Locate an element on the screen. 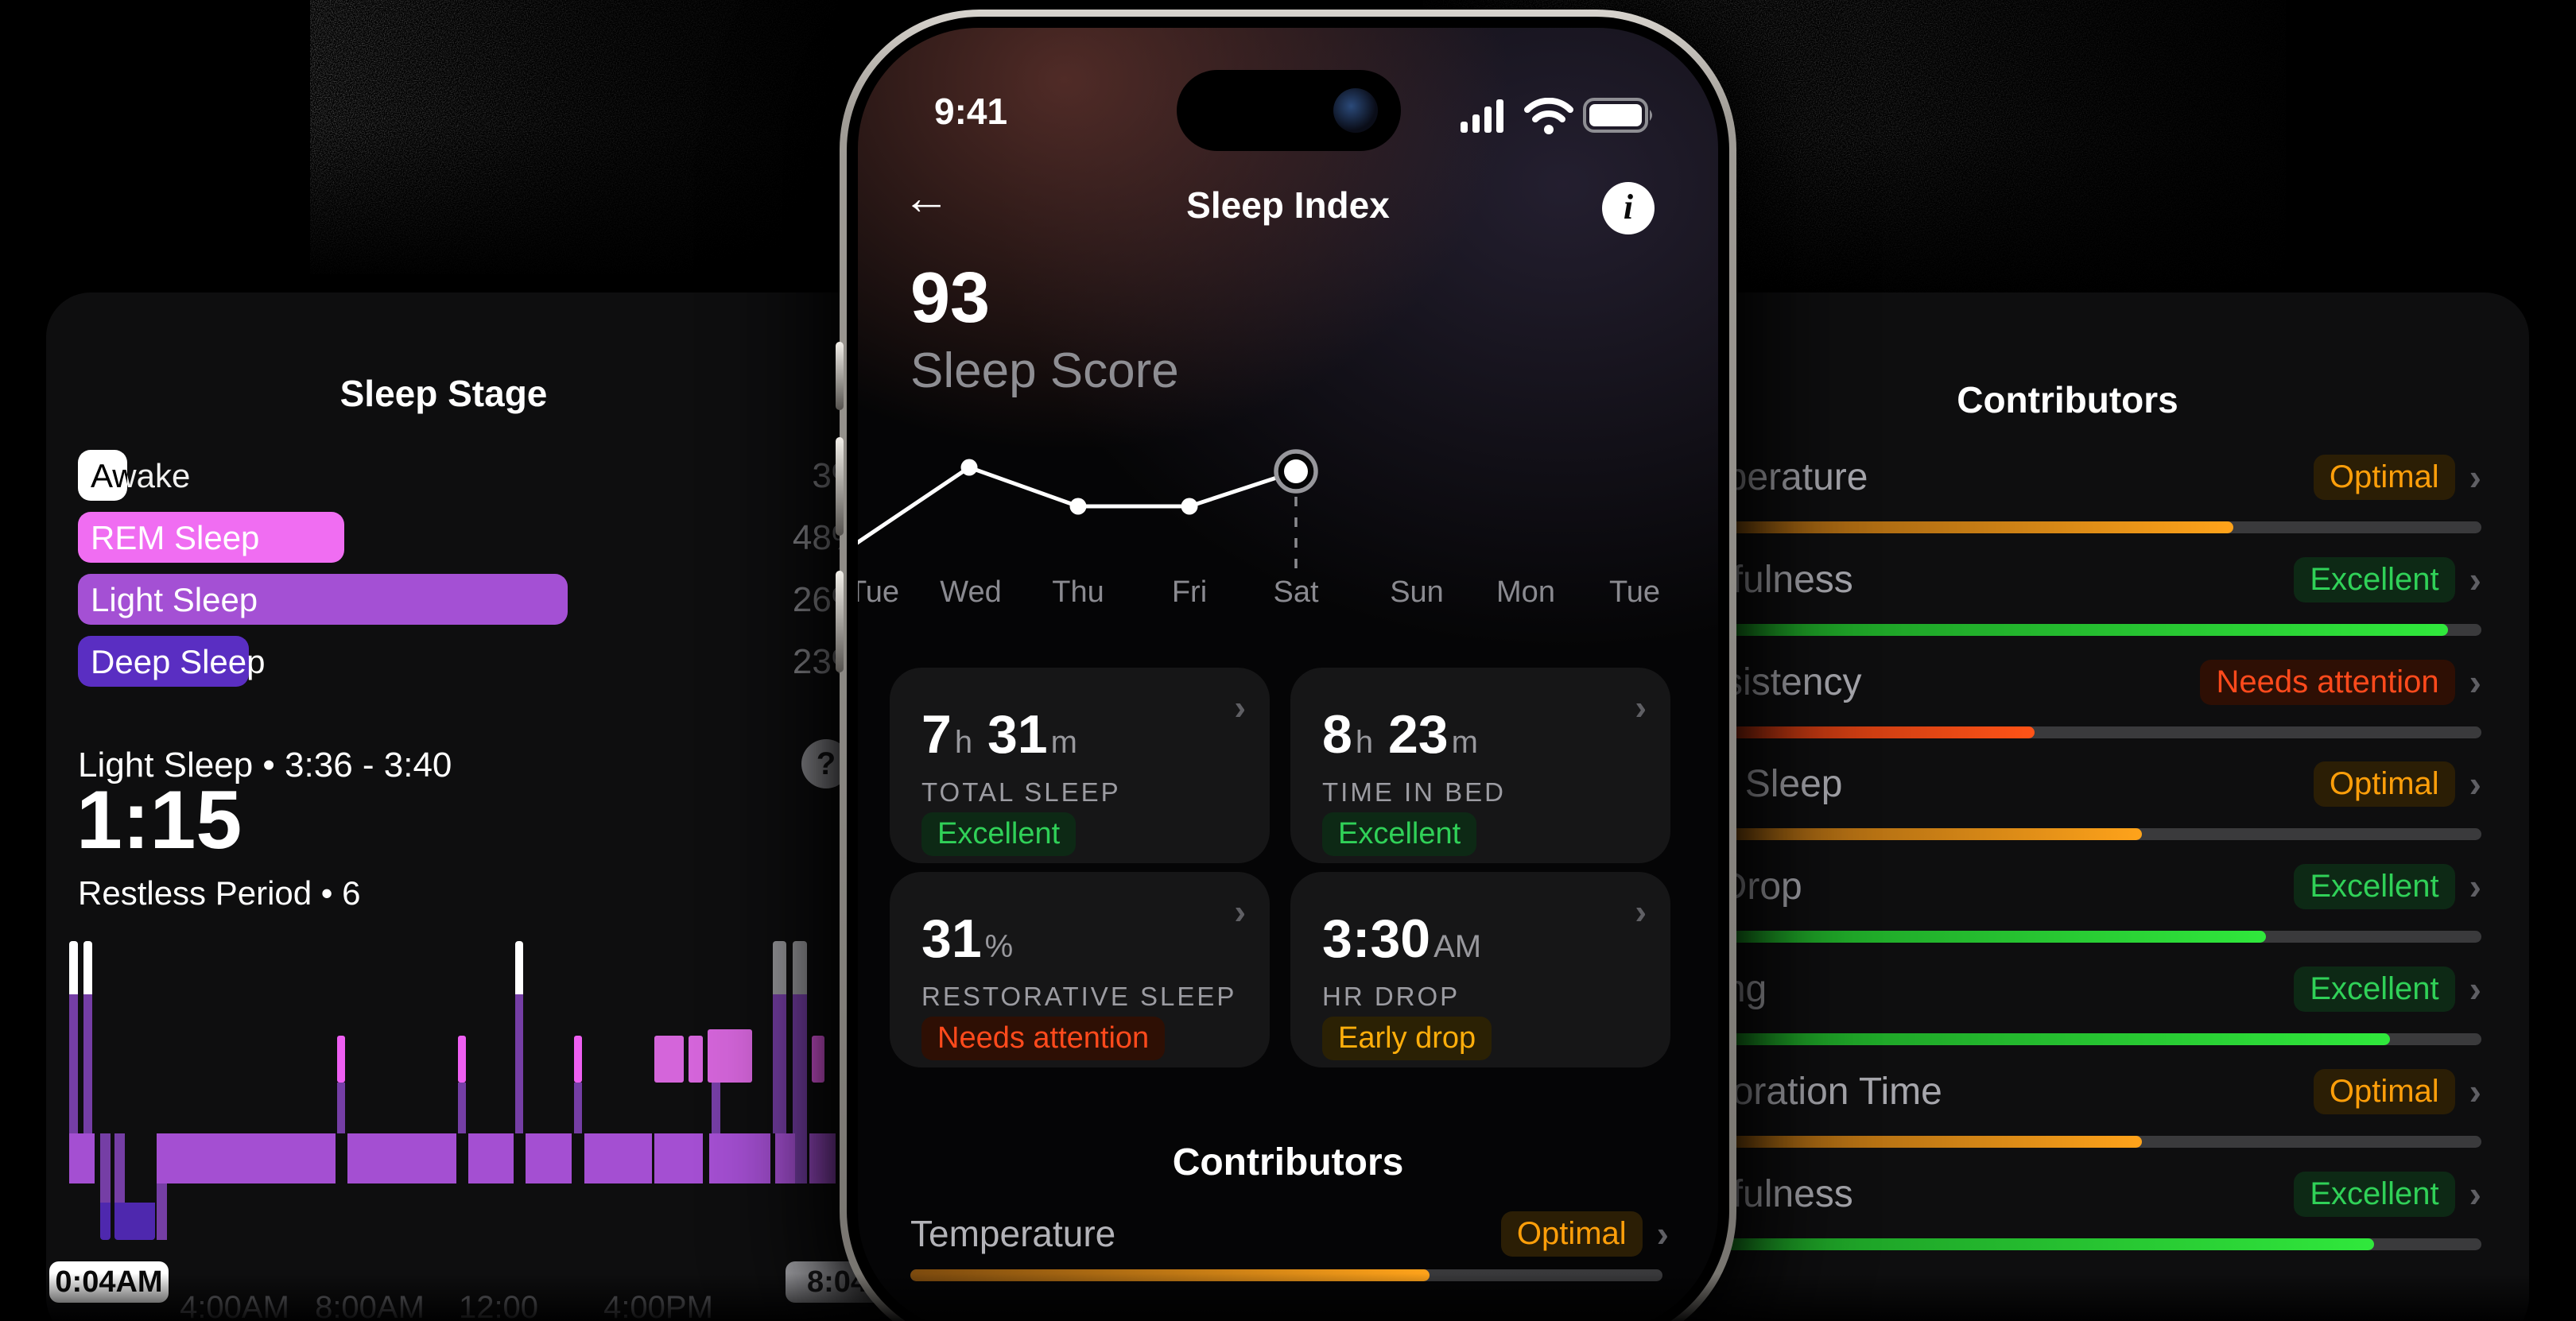  metric-badge-wrap: Excellent is located at coordinates (999, 834).